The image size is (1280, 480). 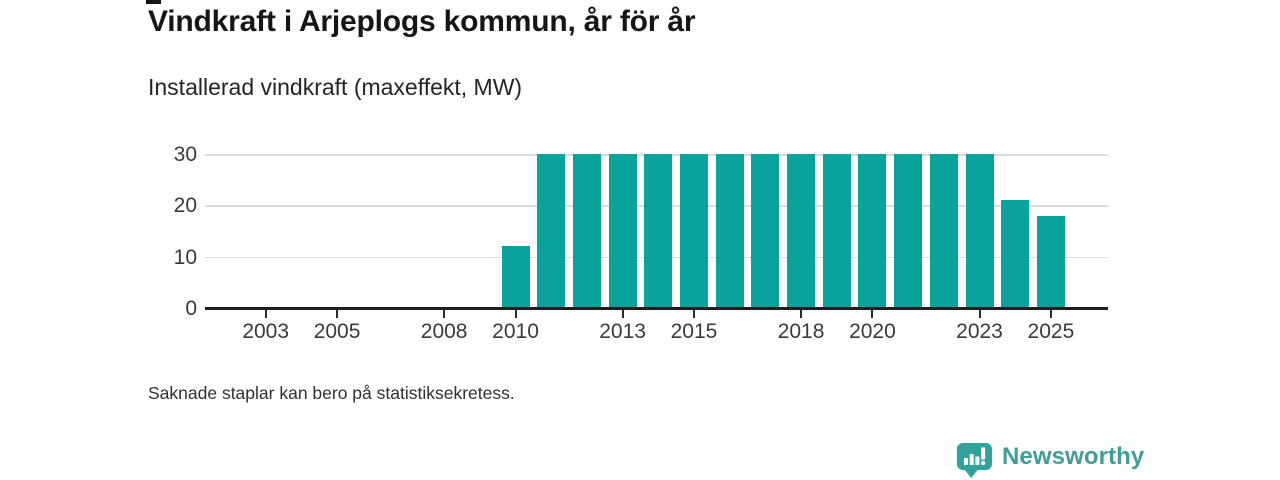 What do you see at coordinates (836, 231) in the screenshot?
I see `bar-2019` at bounding box center [836, 231].